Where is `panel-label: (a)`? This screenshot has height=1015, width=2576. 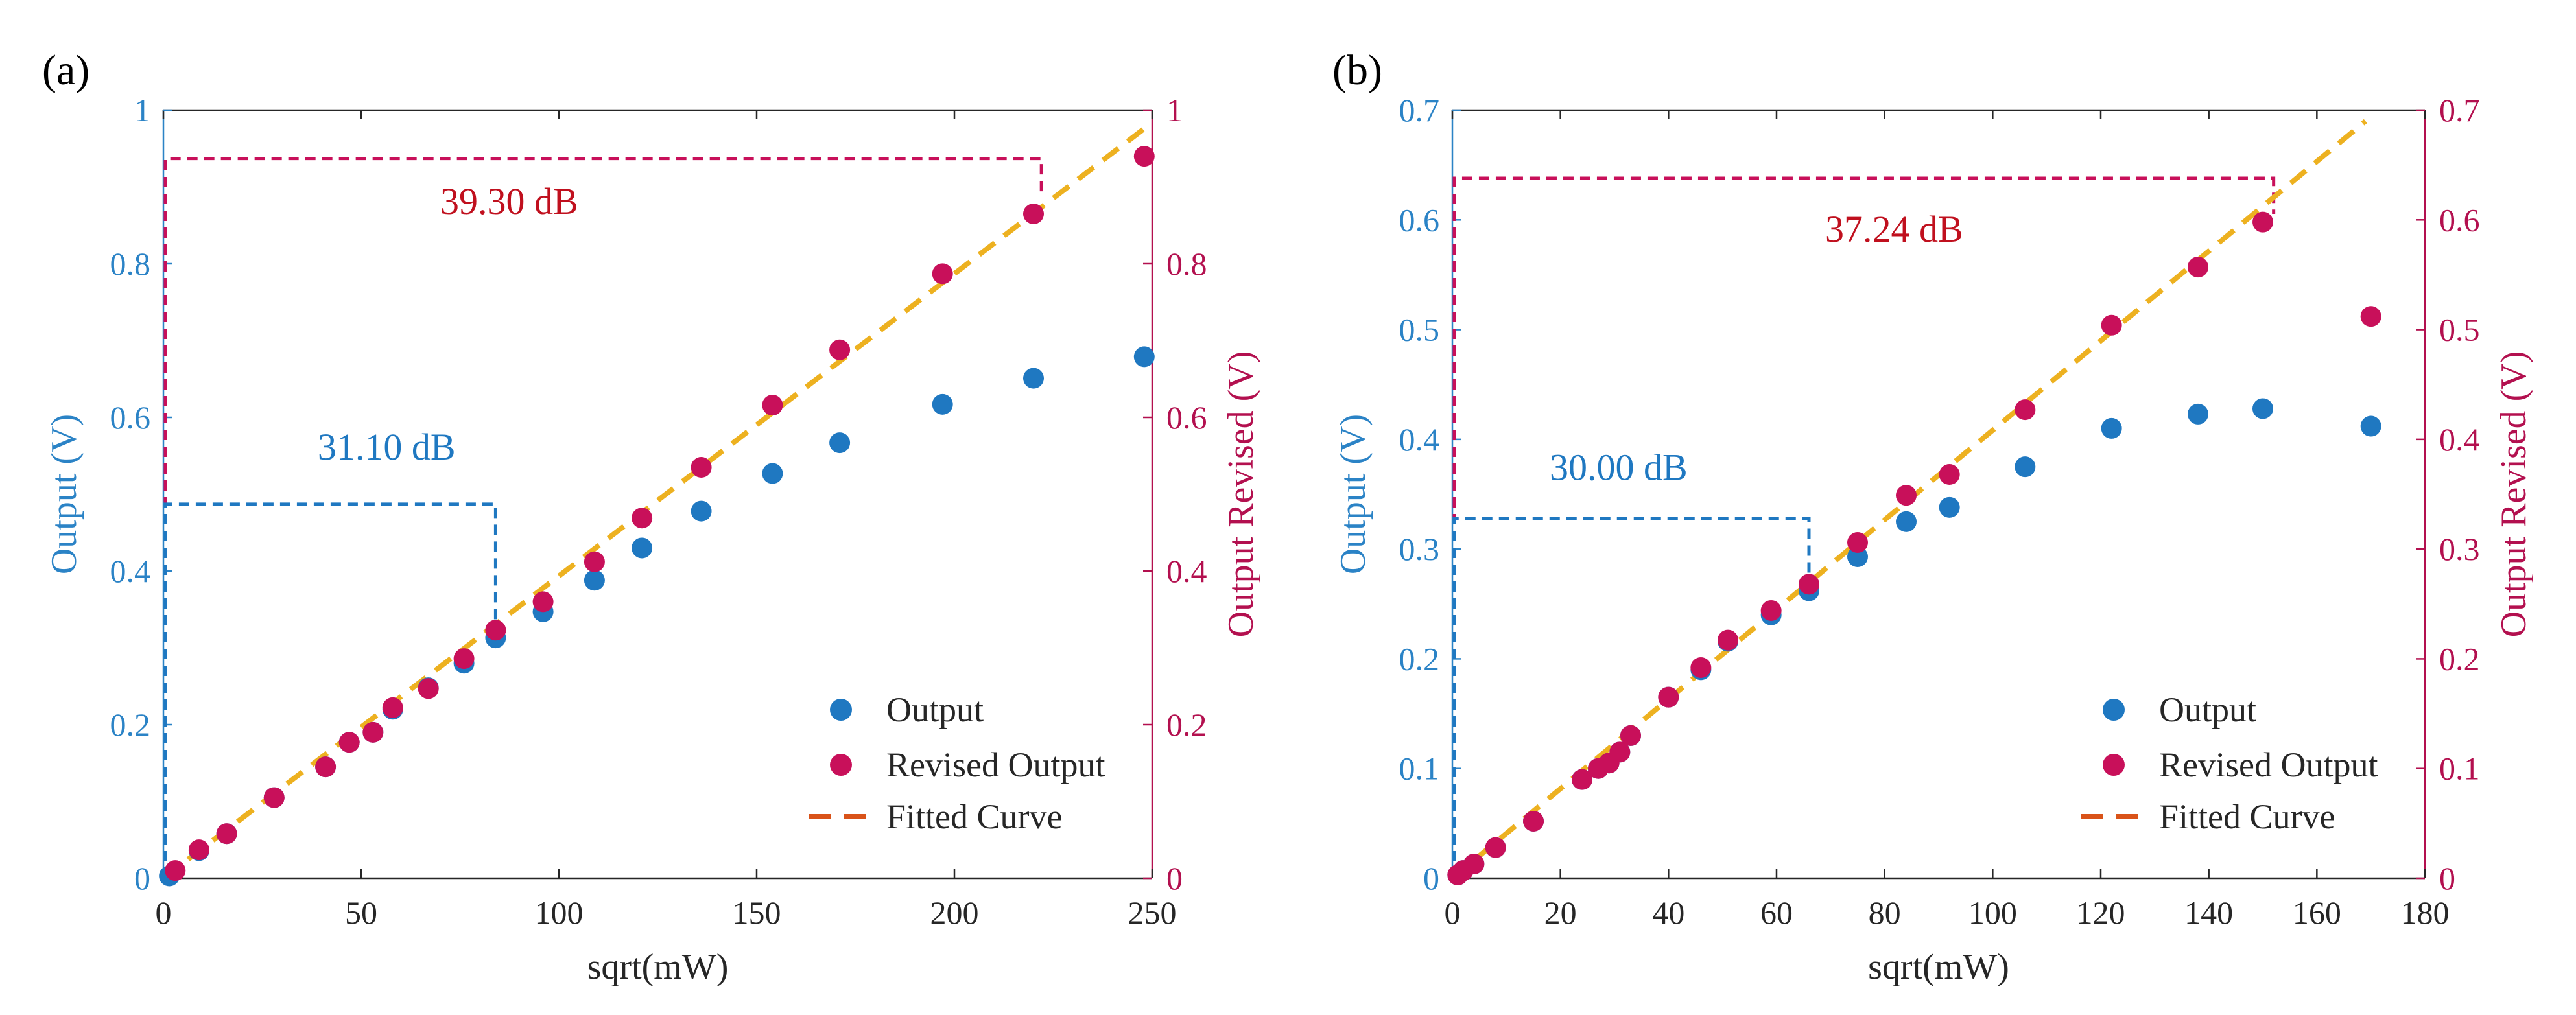 panel-label: (a) is located at coordinates (65, 70).